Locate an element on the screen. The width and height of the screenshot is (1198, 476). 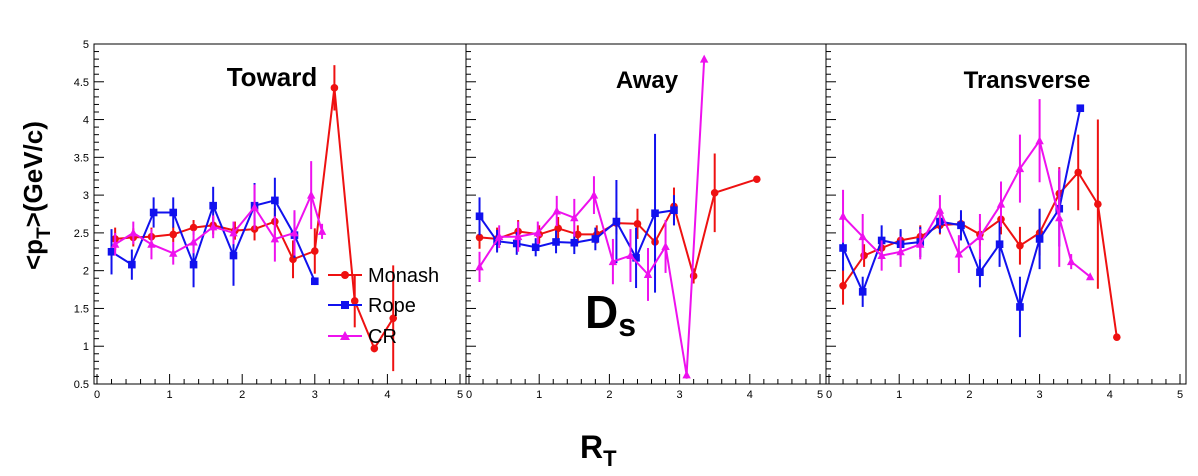
y-tick-label: 2.5 is located at coordinates (81, 234).